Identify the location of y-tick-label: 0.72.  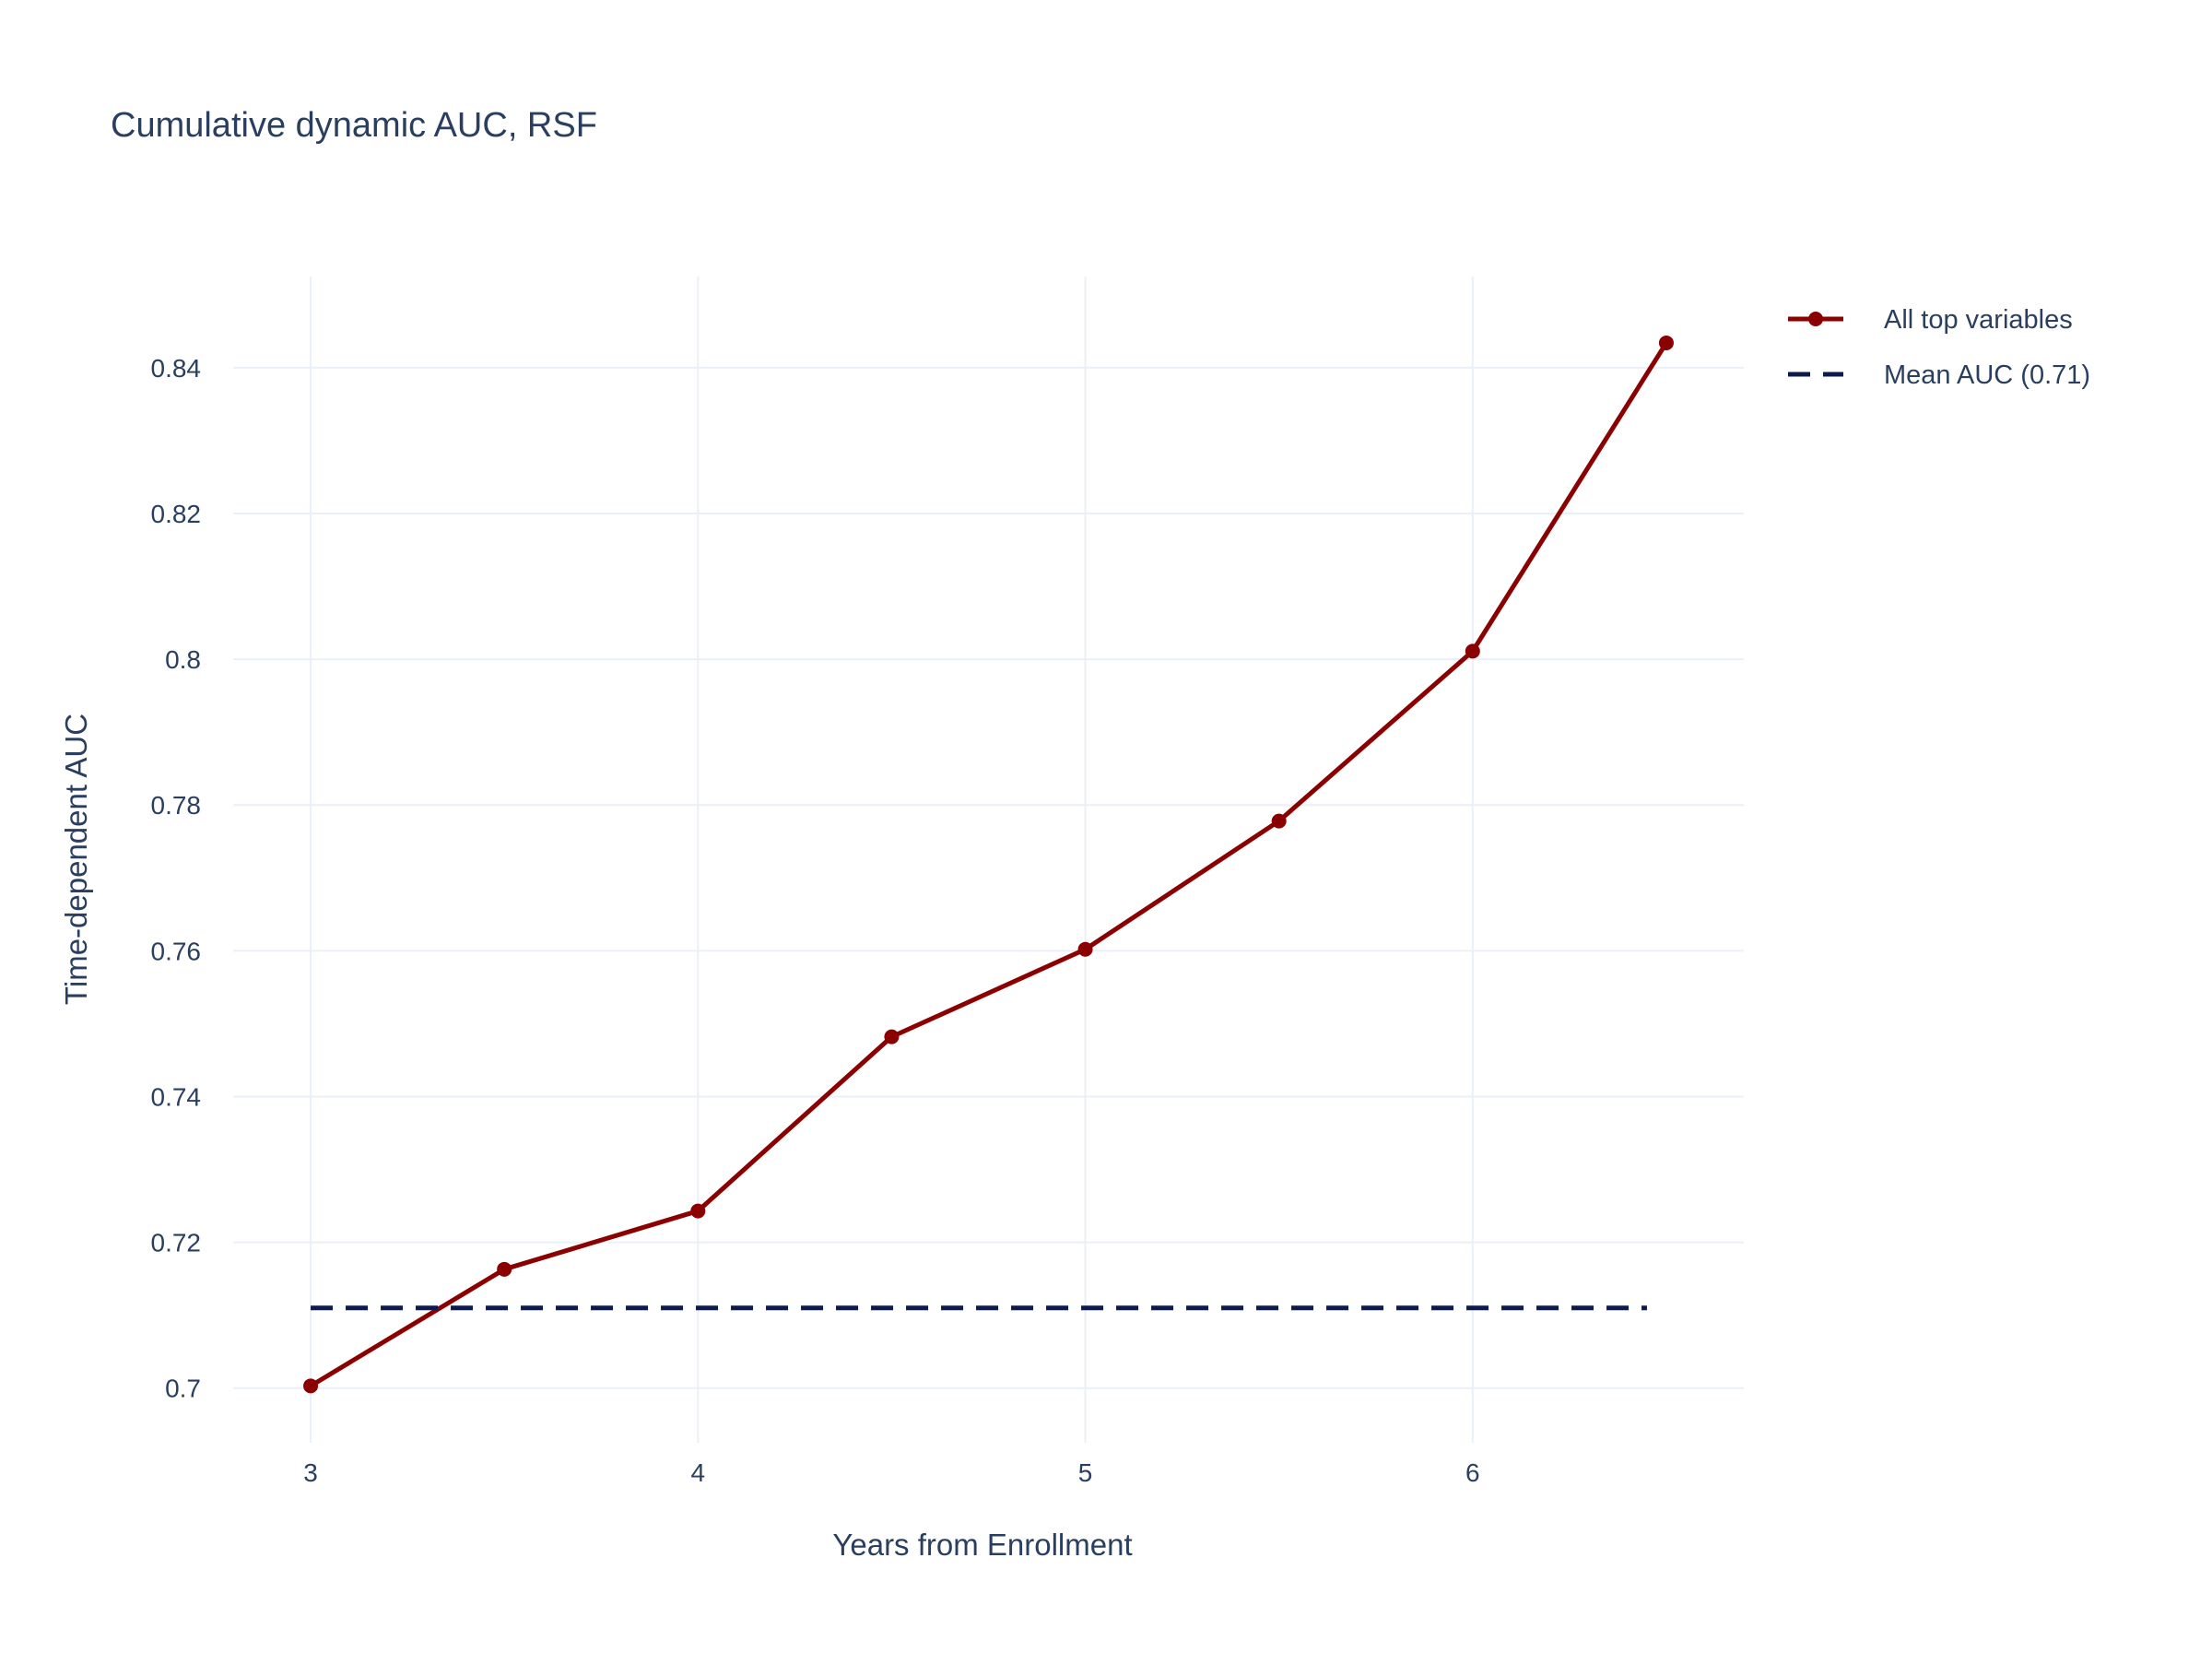
(176, 1243).